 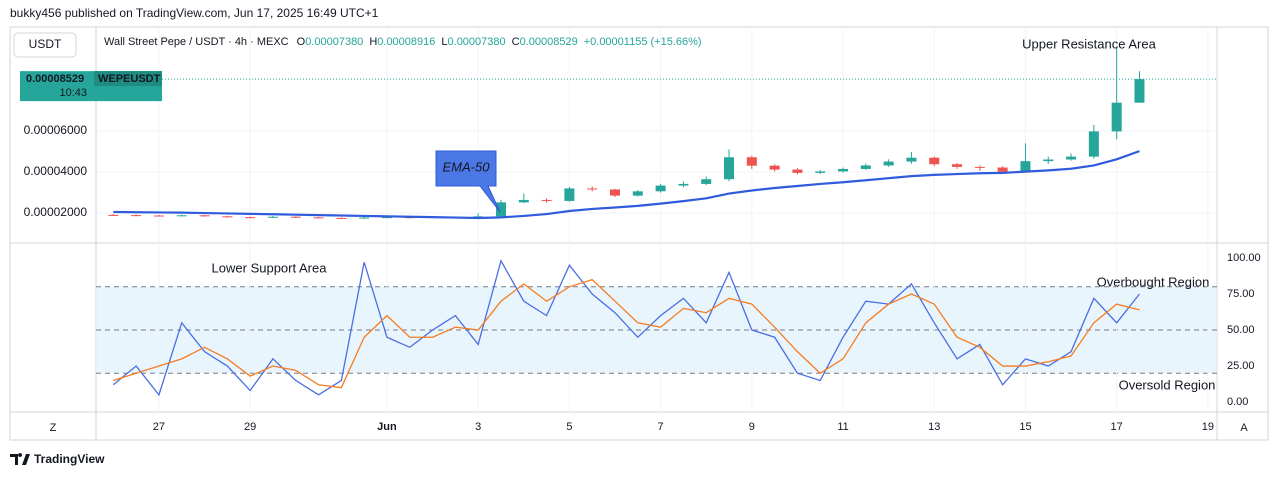 What do you see at coordinates (661, 427) in the screenshot?
I see `x-tick-label: 7` at bounding box center [661, 427].